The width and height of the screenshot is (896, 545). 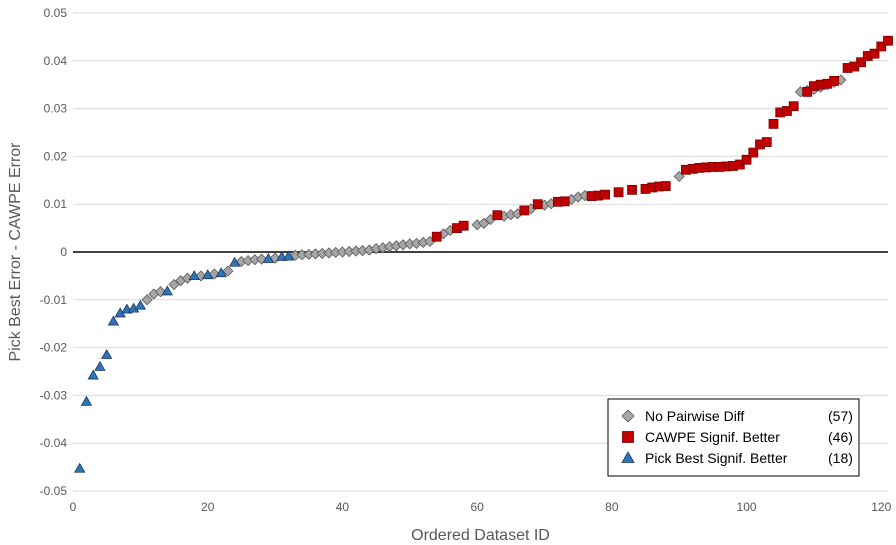 What do you see at coordinates (56, 156) in the screenshot?
I see `y-tick-label: 0.02` at bounding box center [56, 156].